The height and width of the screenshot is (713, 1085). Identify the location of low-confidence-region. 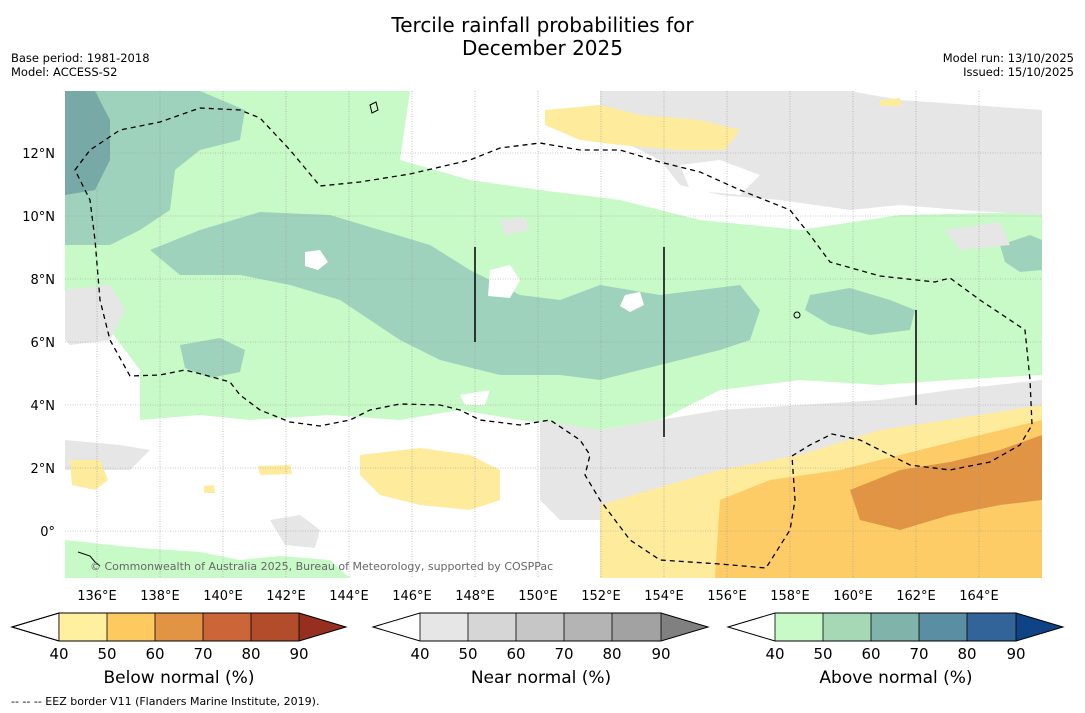
(316, 260).